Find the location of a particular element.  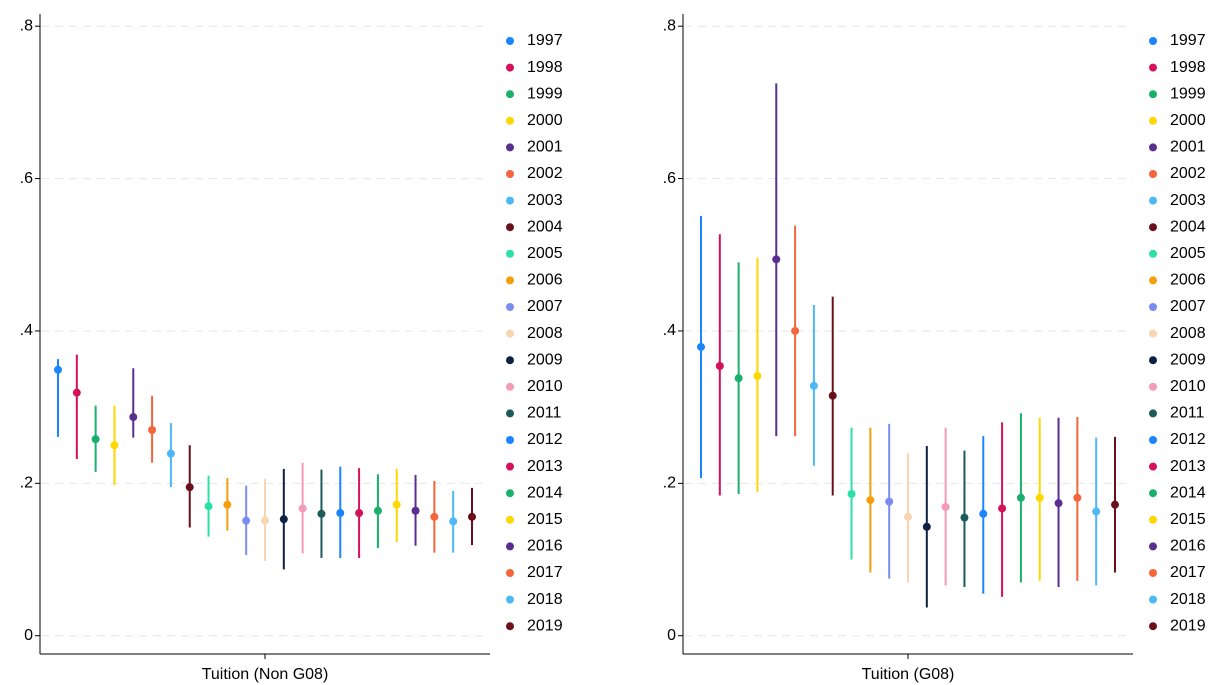

legend-label: 2000 is located at coordinates (545, 120).